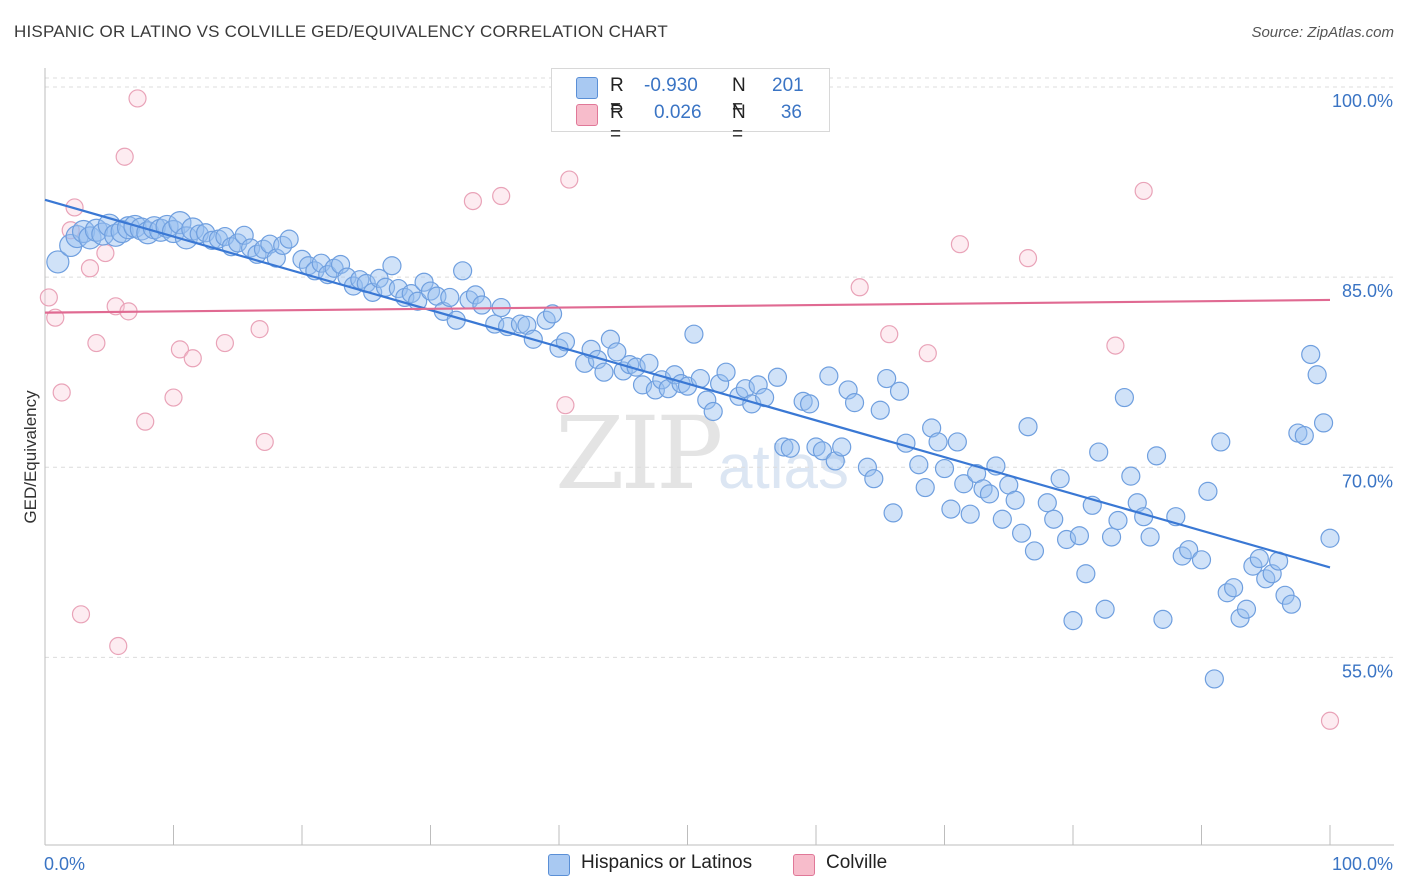 The height and width of the screenshot is (892, 1406). What do you see at coordinates (617, 96) in the screenshot?
I see `legend-r-label: R =` at bounding box center [617, 96].